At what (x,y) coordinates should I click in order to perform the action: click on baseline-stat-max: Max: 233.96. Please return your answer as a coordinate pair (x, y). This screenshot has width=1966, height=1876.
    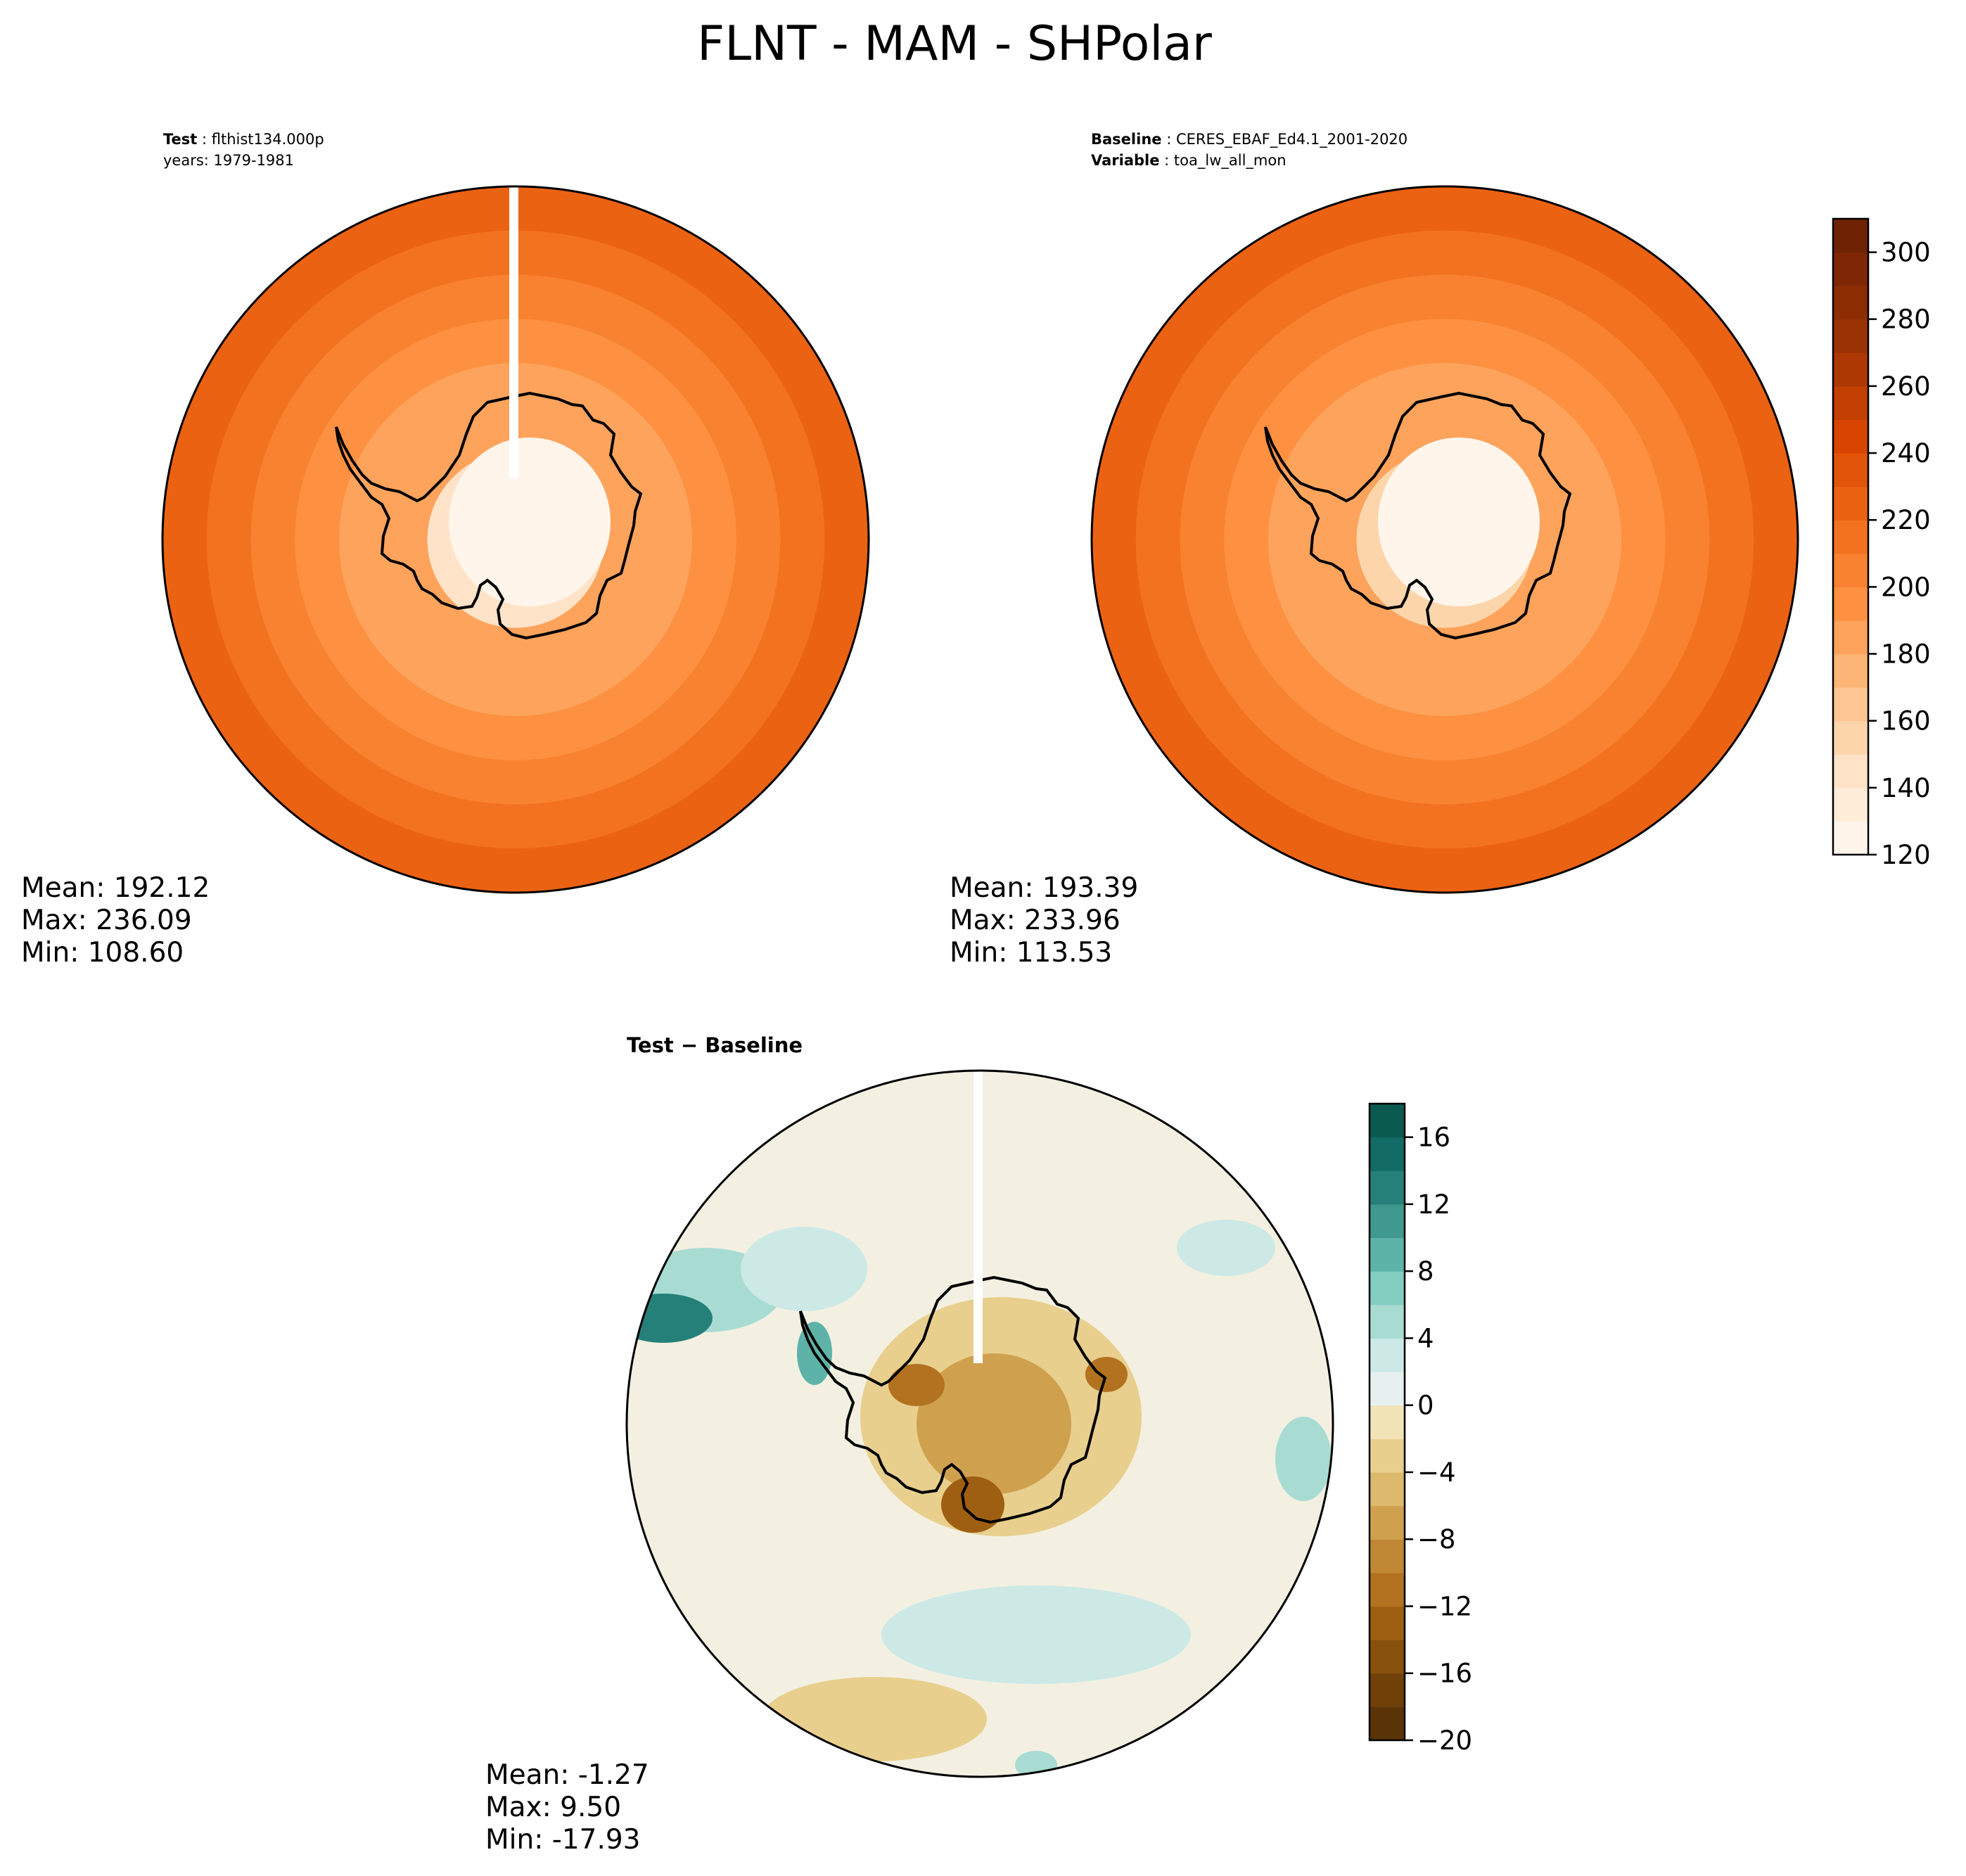
    Looking at the image, I should click on (1035, 921).